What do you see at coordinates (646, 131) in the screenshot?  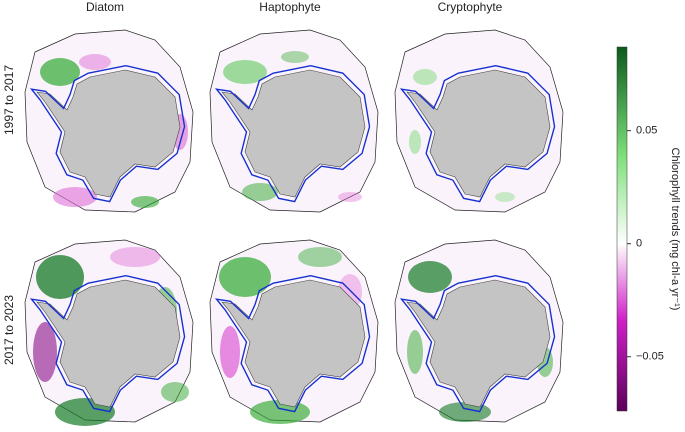 I see `colorbar-tick-label: 0.05` at bounding box center [646, 131].